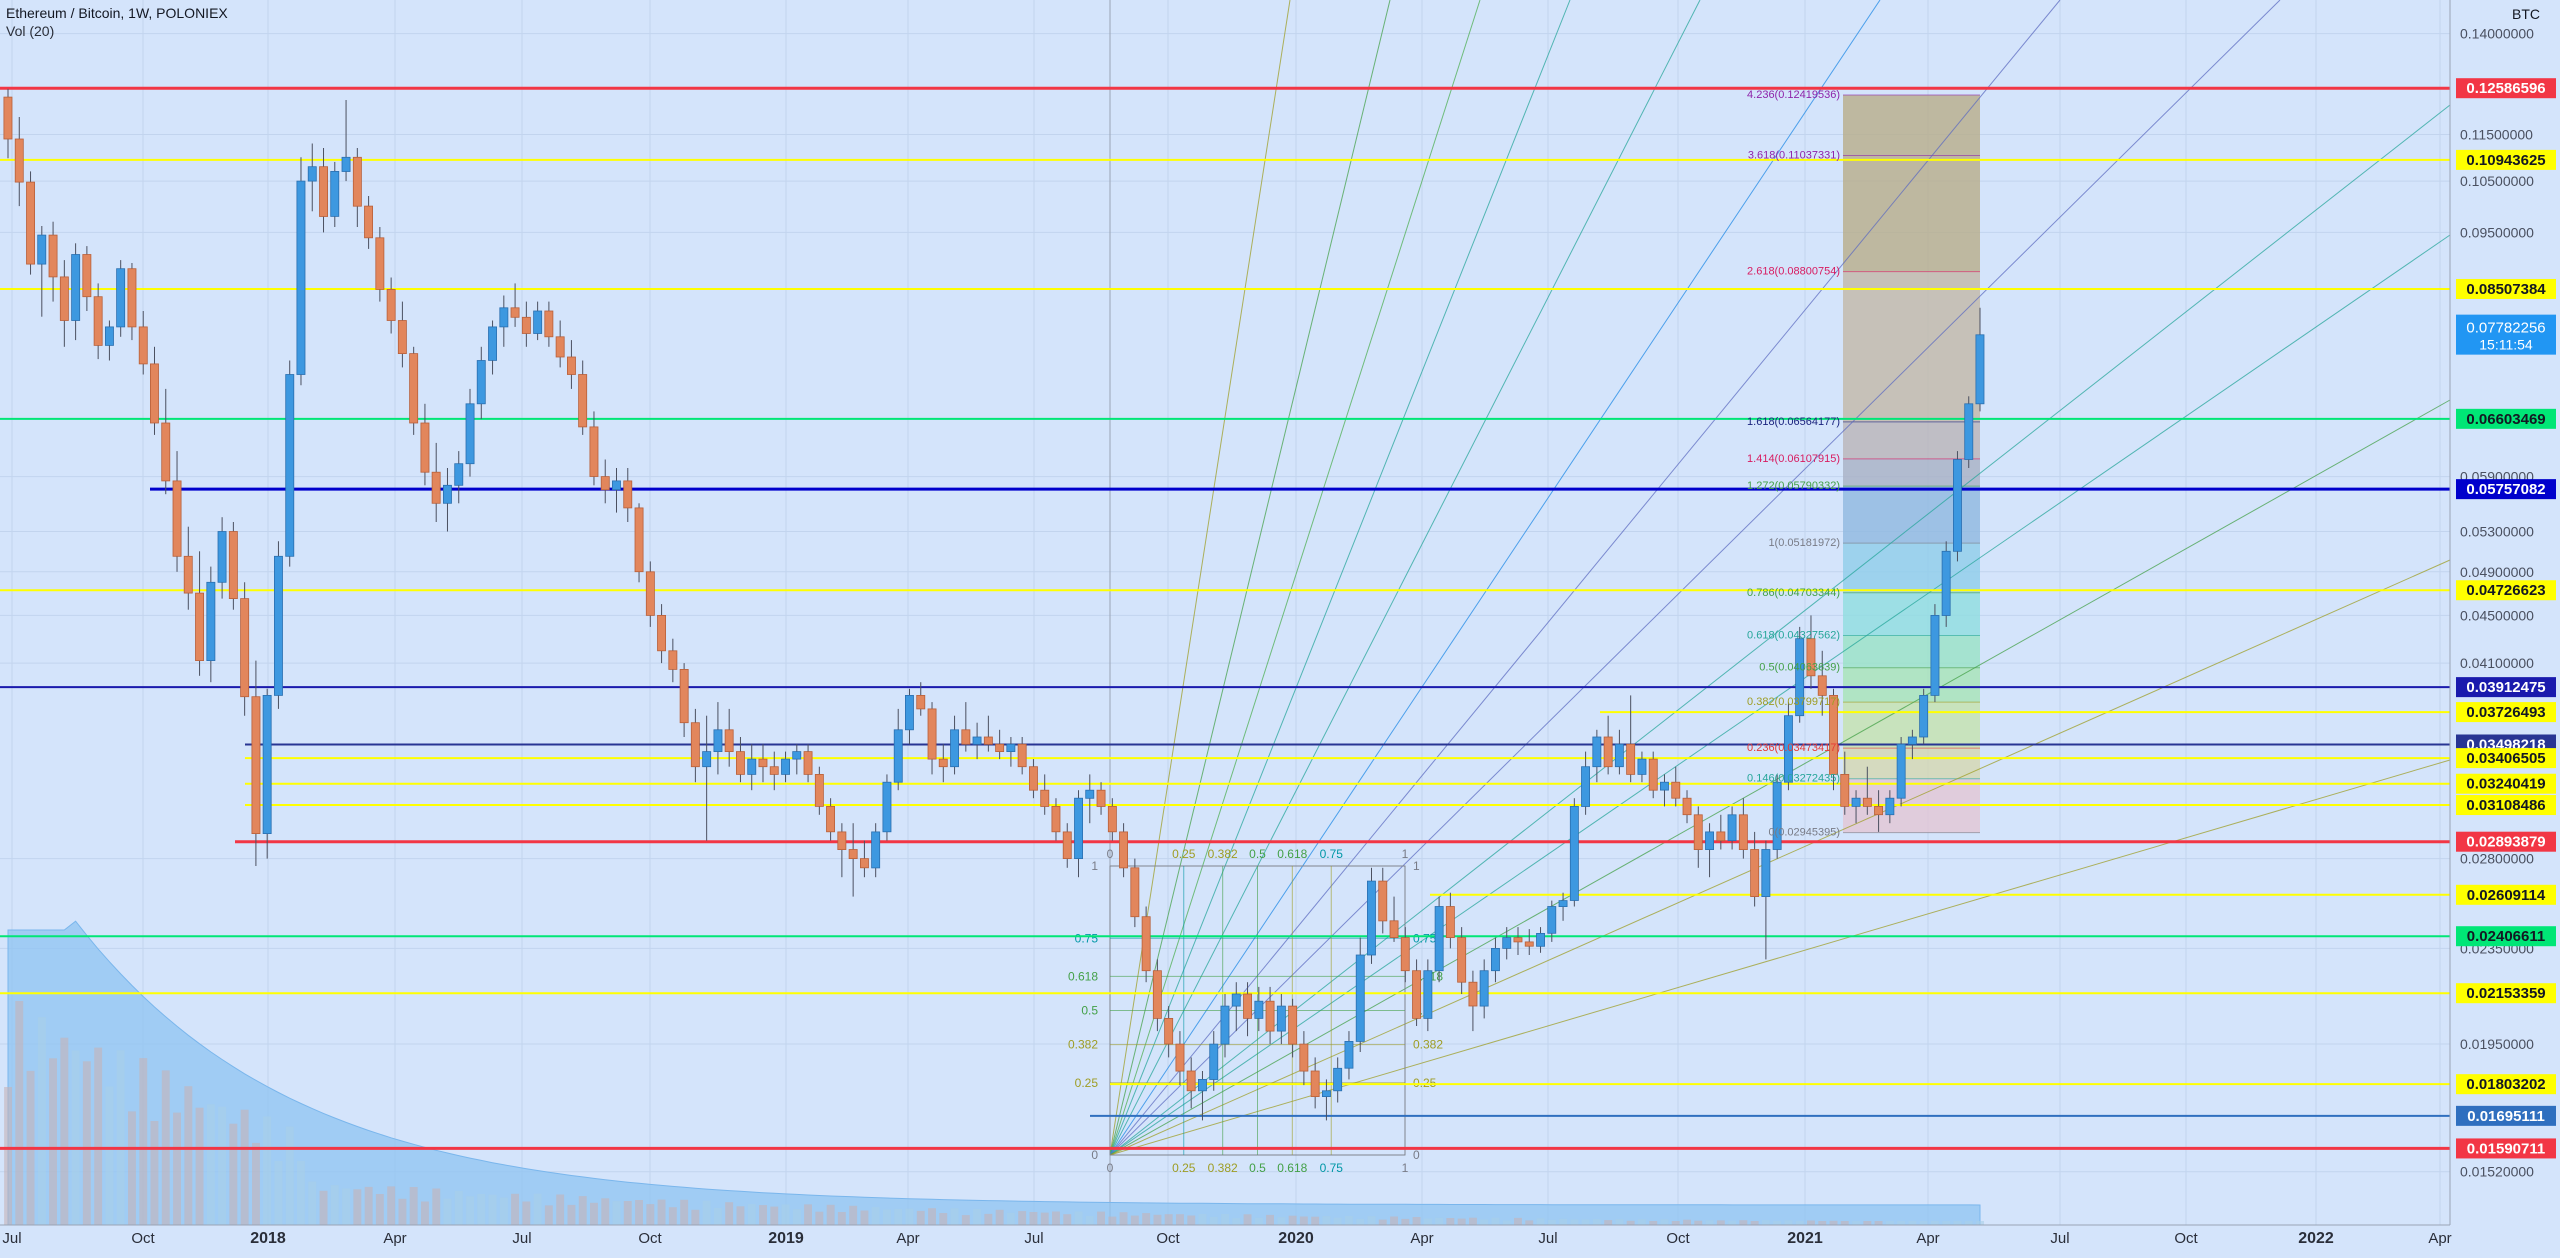 The height and width of the screenshot is (1258, 2560). I want to click on time-tick-label: 2020, so click(1296, 1238).